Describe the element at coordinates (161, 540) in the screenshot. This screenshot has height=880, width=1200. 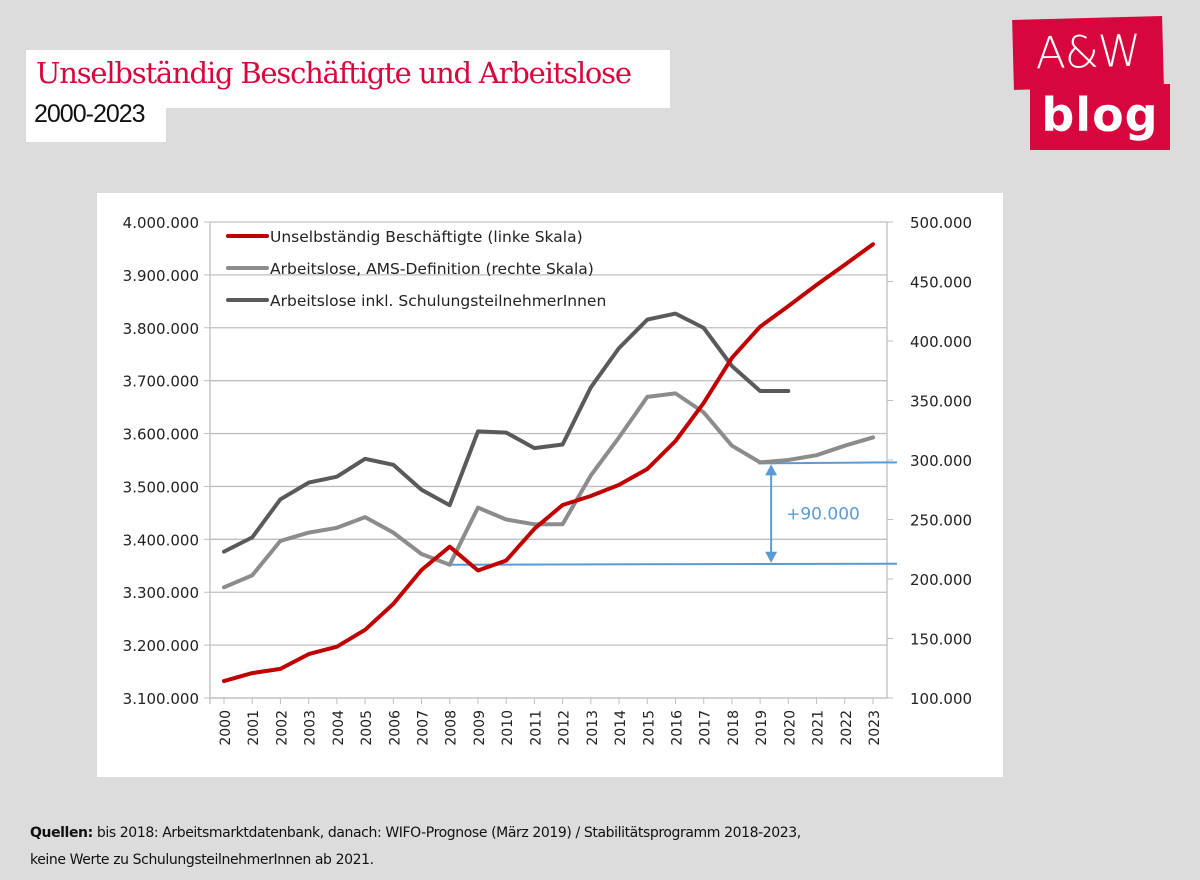
I see `left-axis-tick-label: 3.400.000` at that location.